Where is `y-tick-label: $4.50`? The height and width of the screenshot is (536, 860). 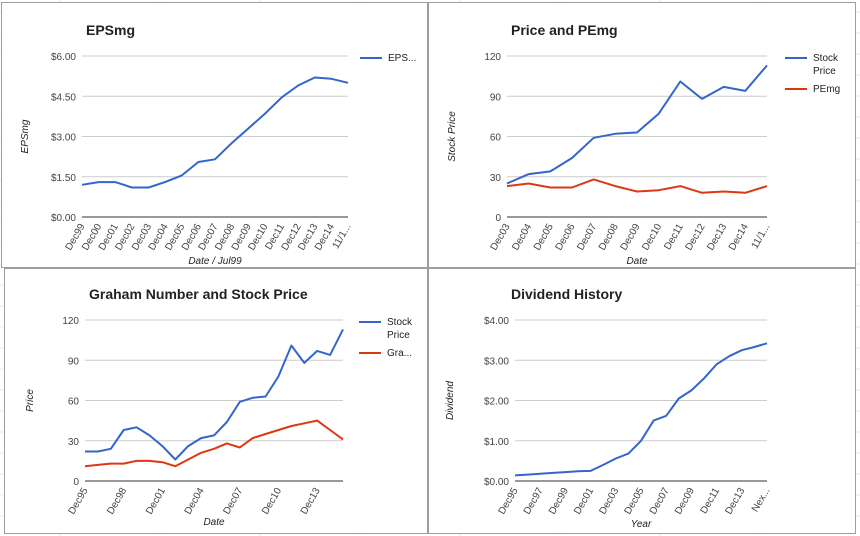
y-tick-label: $4.50 is located at coordinates (63, 97).